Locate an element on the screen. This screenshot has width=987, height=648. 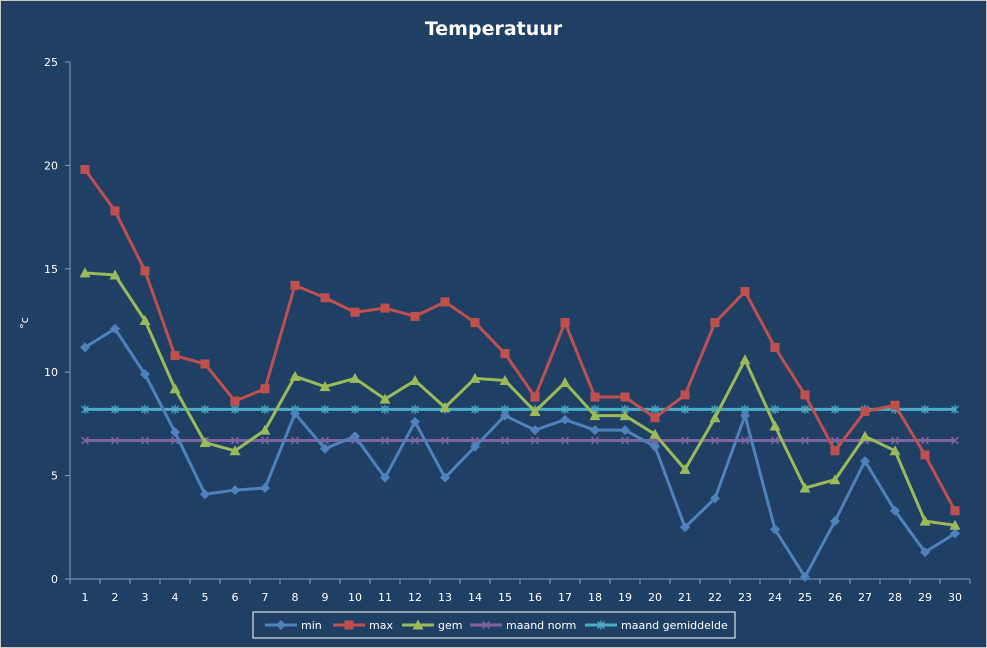
legend-entry: gem is located at coordinates (432, 625).